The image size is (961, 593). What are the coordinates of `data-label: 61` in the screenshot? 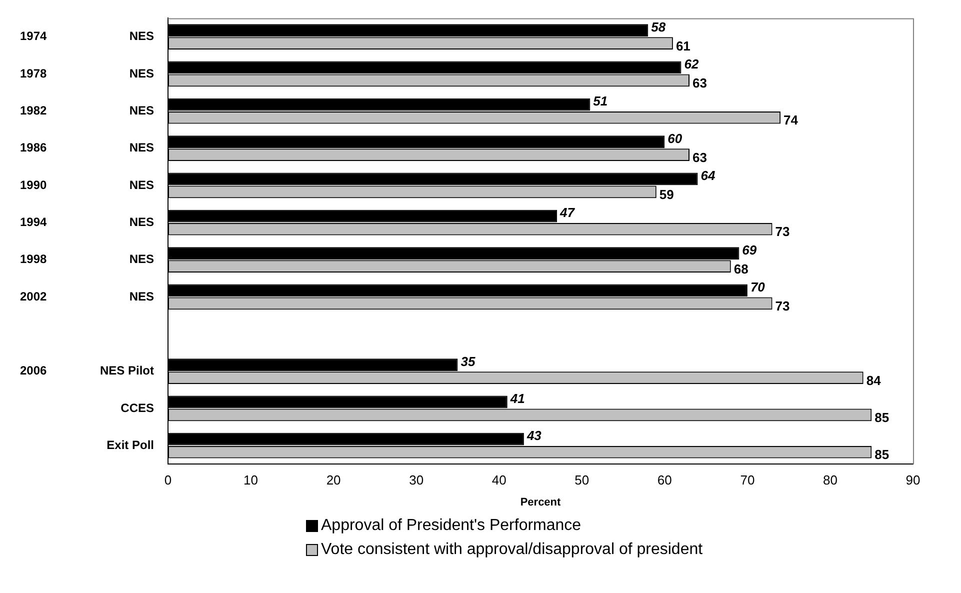 It's located at (683, 46).